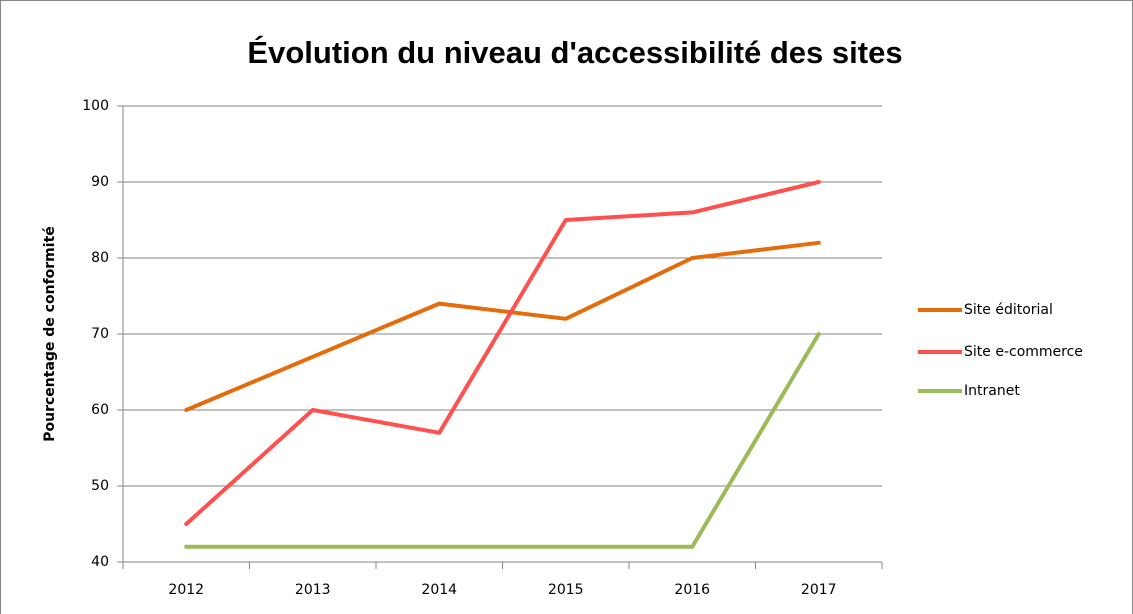 The width and height of the screenshot is (1133, 614). What do you see at coordinates (50, 334) in the screenshot?
I see `y-axis-title: Pourcentage de conformité` at bounding box center [50, 334].